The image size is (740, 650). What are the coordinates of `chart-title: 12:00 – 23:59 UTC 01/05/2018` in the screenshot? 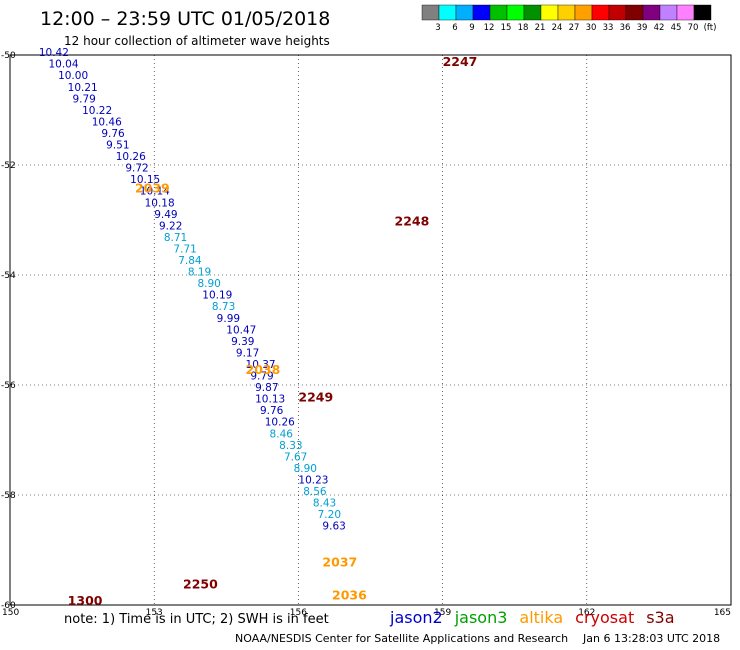 It's located at (185, 19).